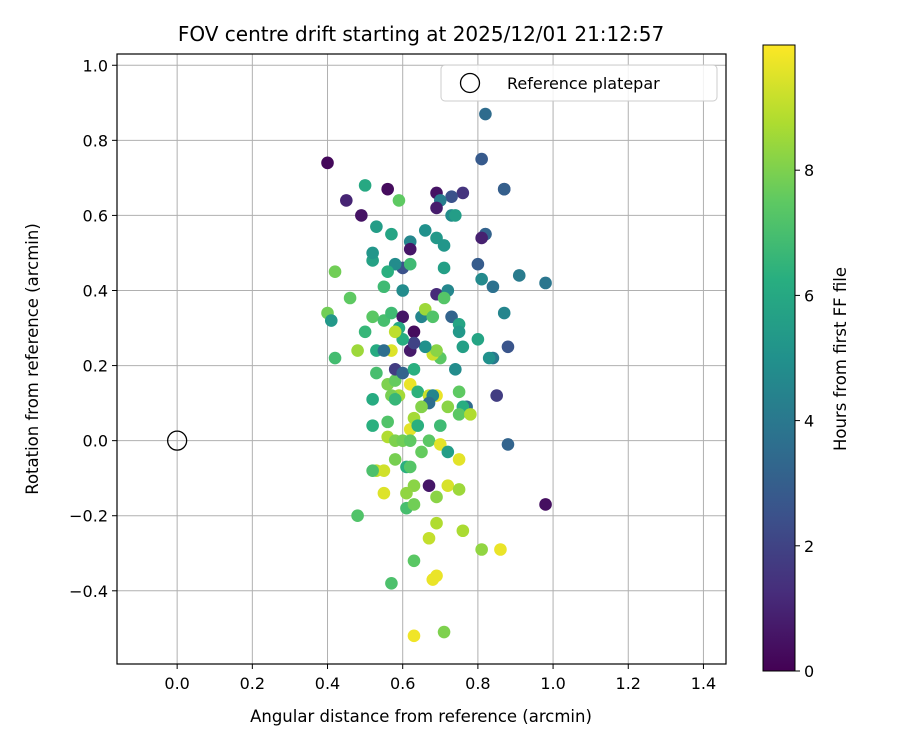  Describe the element at coordinates (176, 683) in the screenshot. I see `x-tick-label: 0.0` at that location.